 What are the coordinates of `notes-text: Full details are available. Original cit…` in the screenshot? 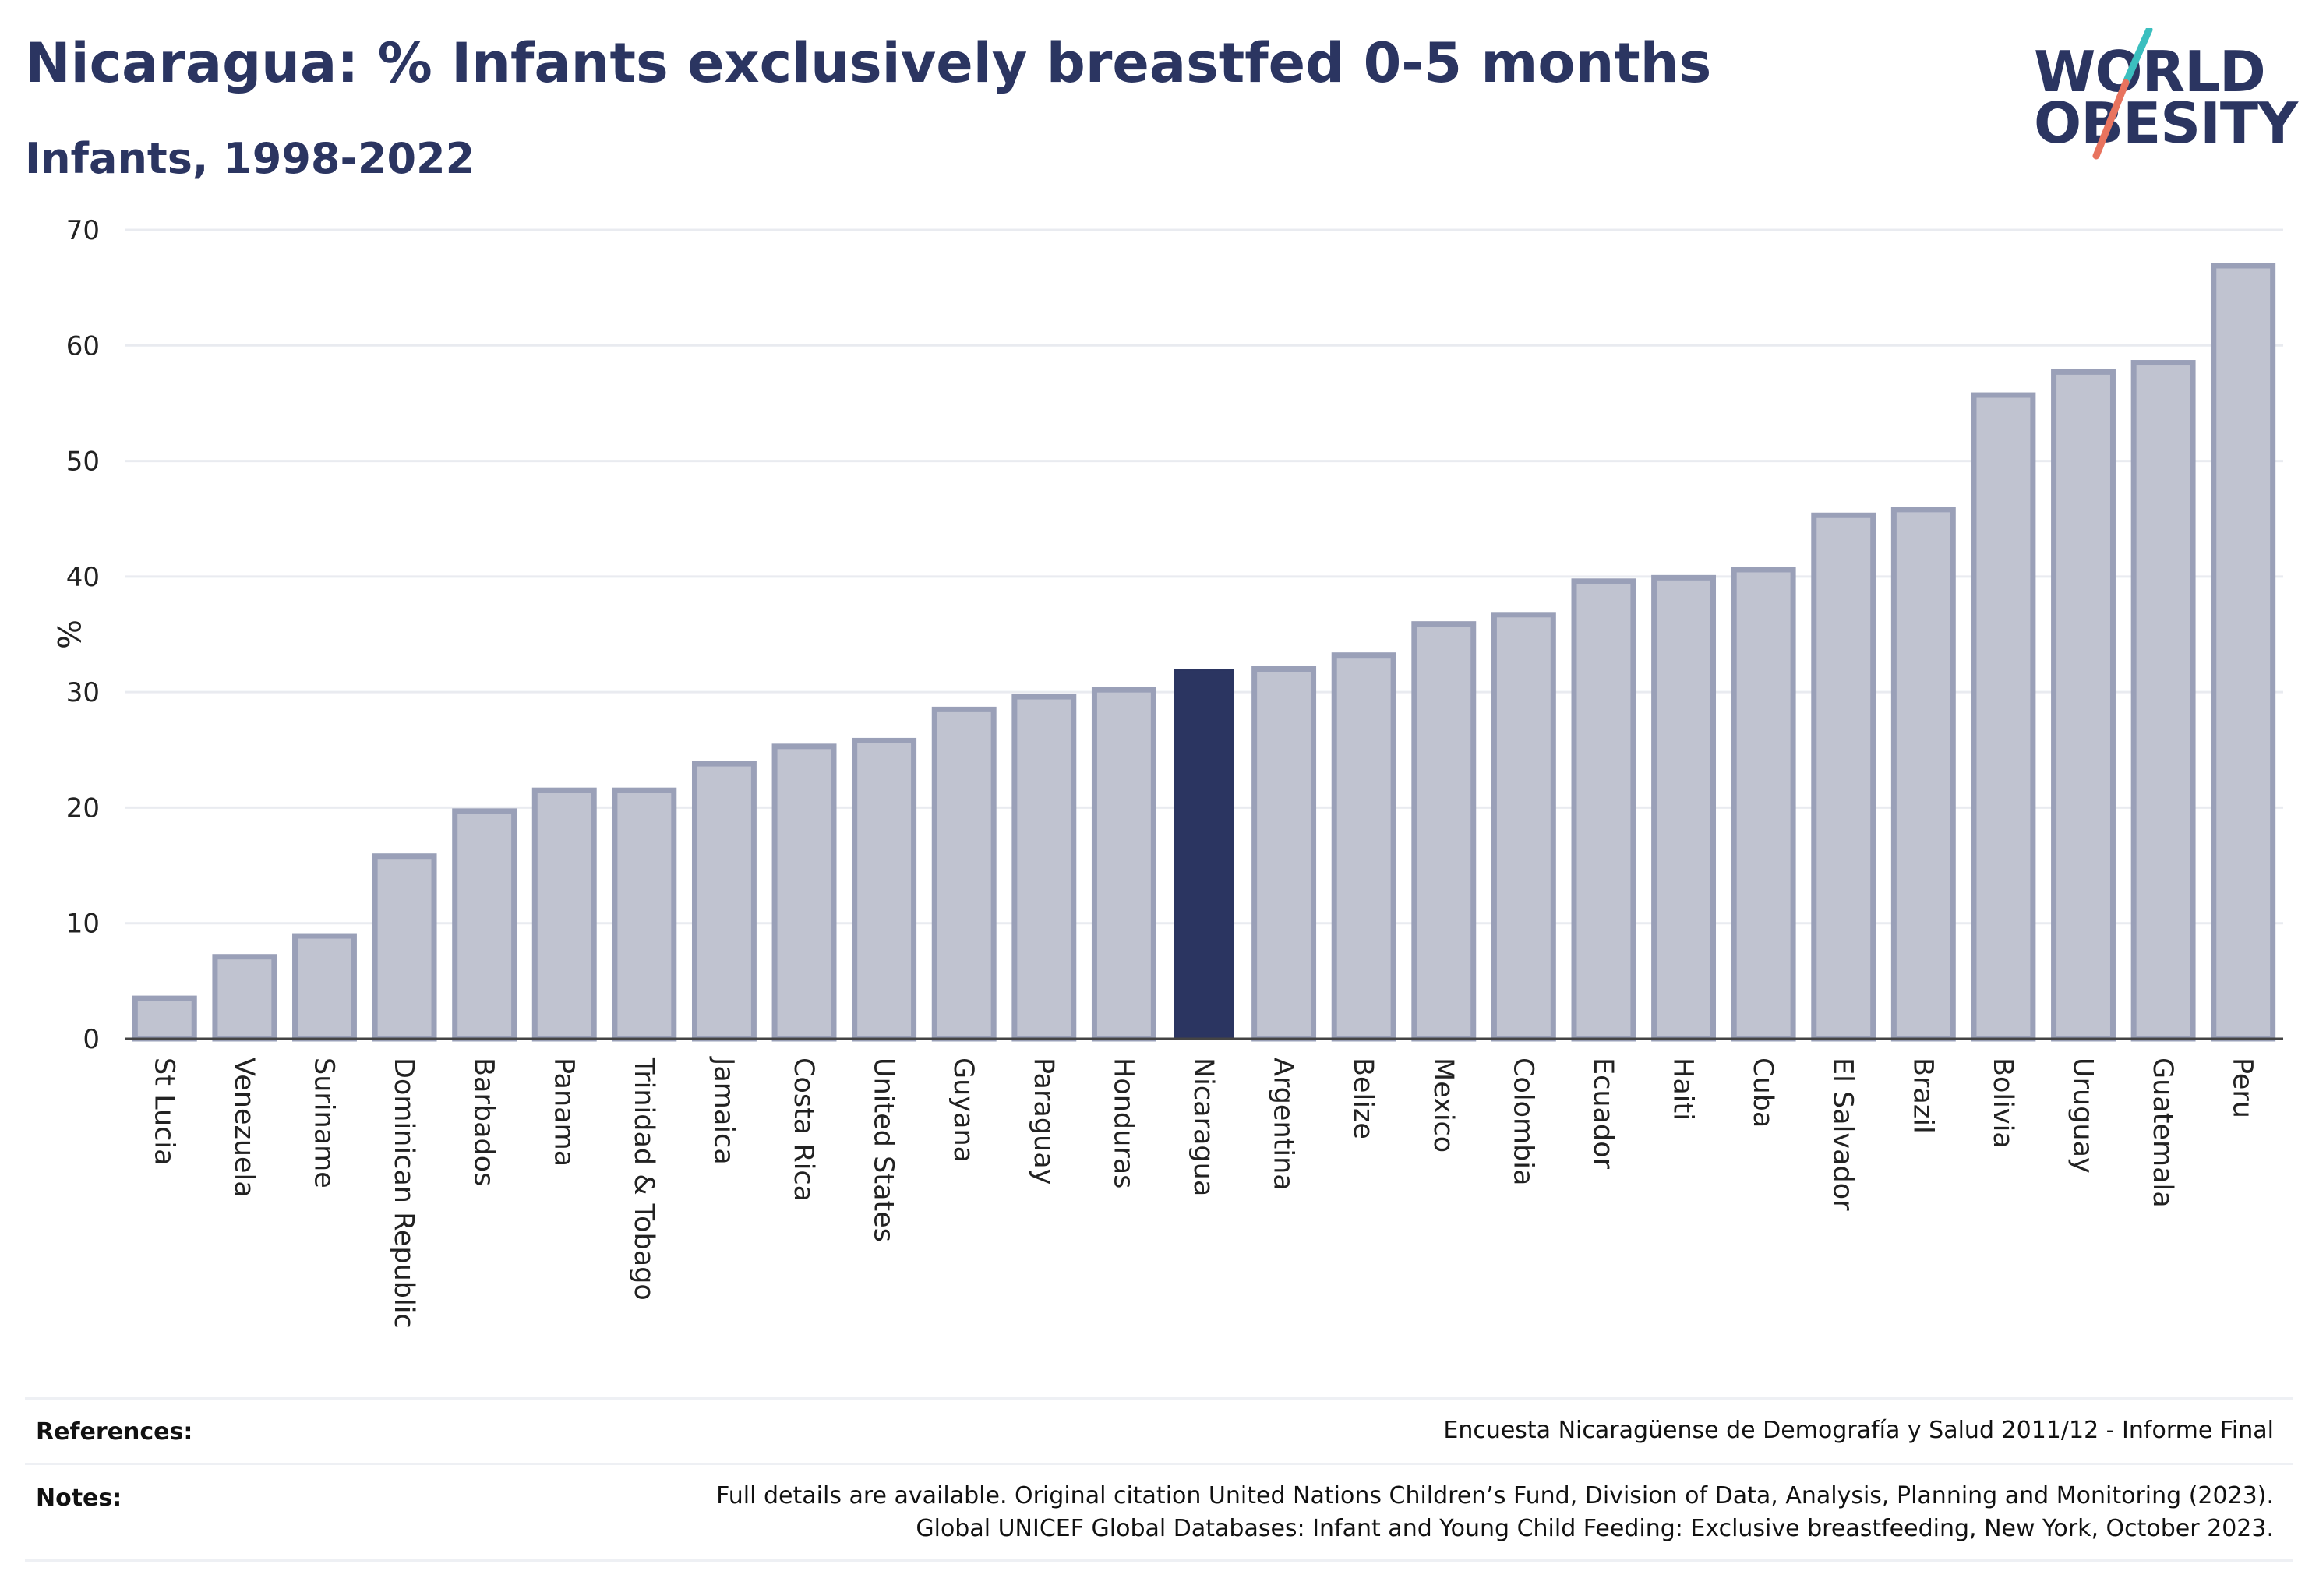 It's located at (1495, 1512).